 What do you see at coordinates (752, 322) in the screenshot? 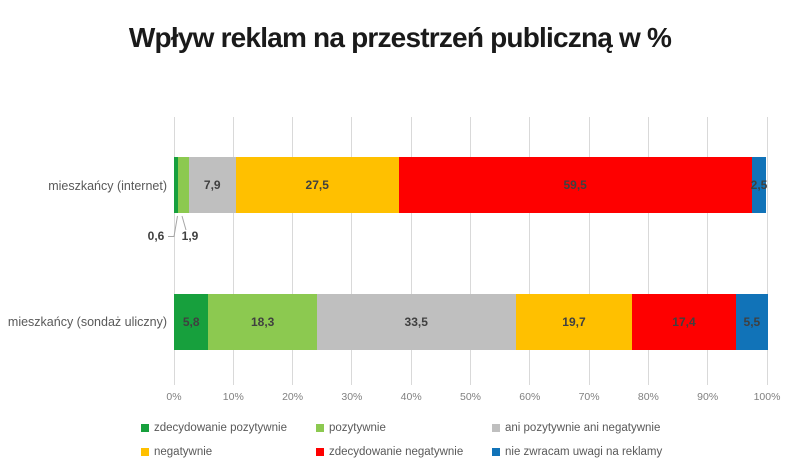
I see `bar-segment: 5,5` at bounding box center [752, 322].